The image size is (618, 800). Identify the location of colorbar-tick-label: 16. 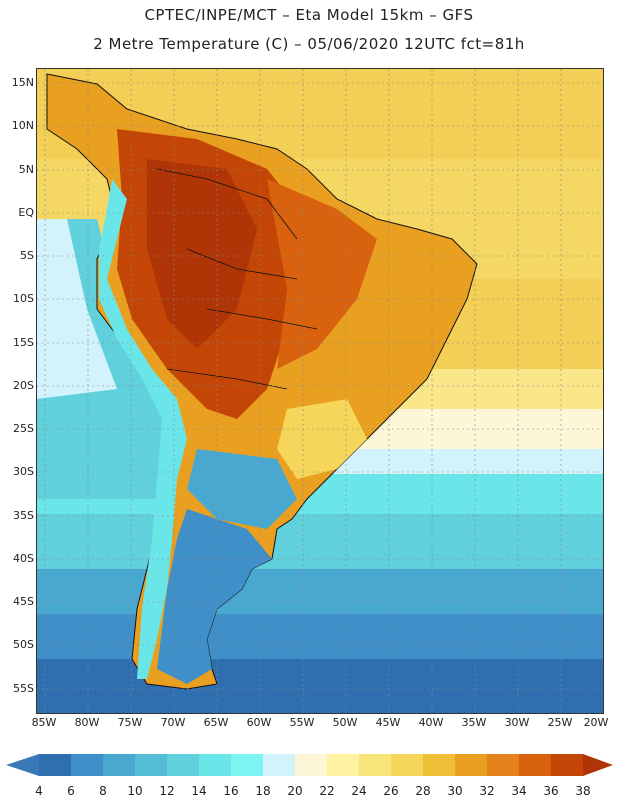
(231, 791).